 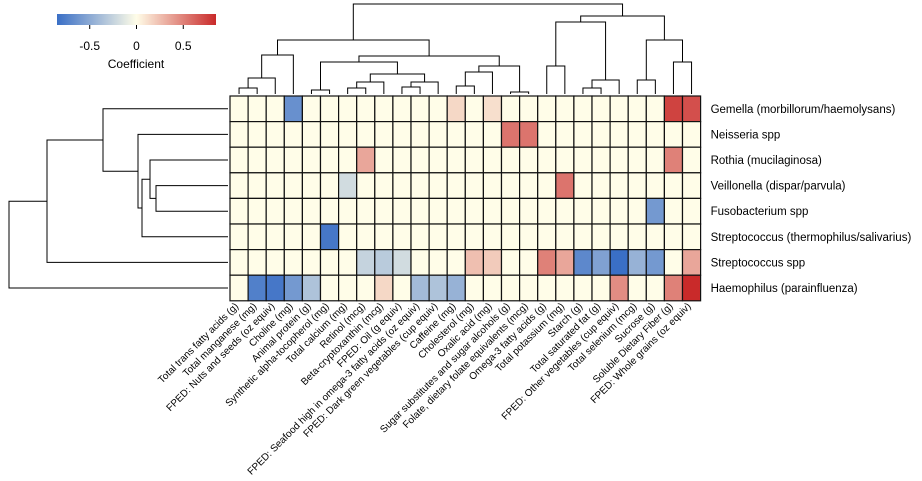 What do you see at coordinates (758, 263) in the screenshot?
I see `row-label: Streptococcus spp` at bounding box center [758, 263].